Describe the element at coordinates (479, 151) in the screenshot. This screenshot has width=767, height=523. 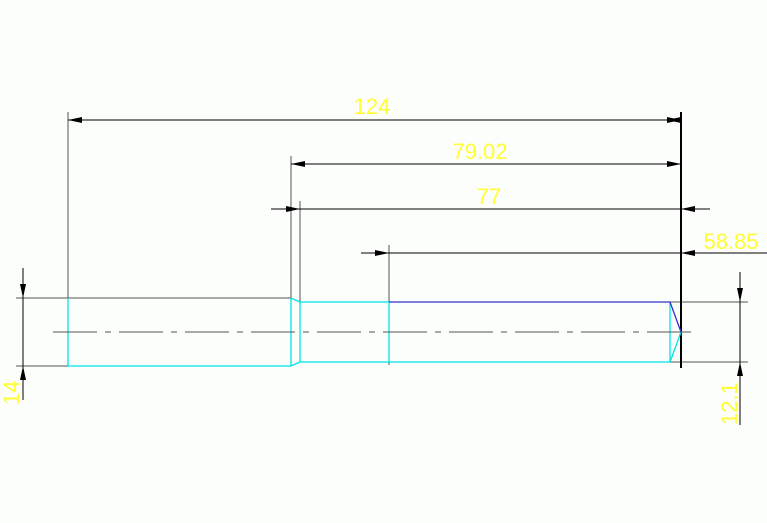
I see `dim-text-79: 79.02` at that location.